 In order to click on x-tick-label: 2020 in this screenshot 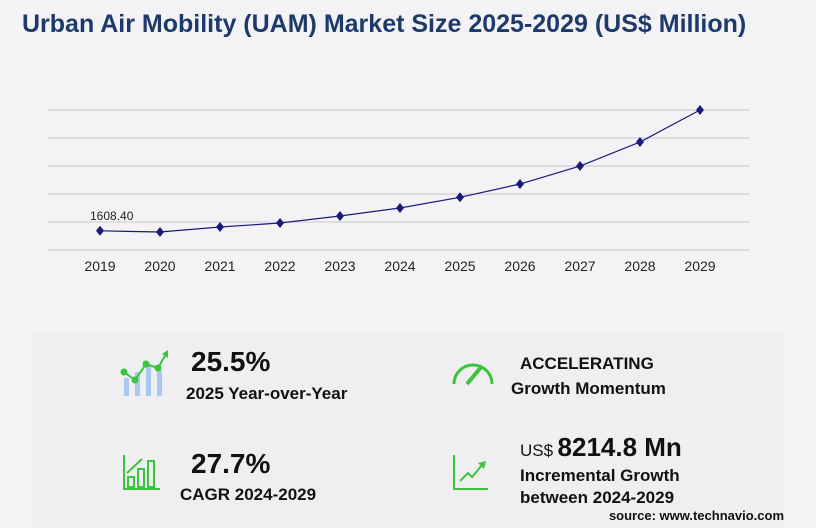, I will do `click(159, 266)`.